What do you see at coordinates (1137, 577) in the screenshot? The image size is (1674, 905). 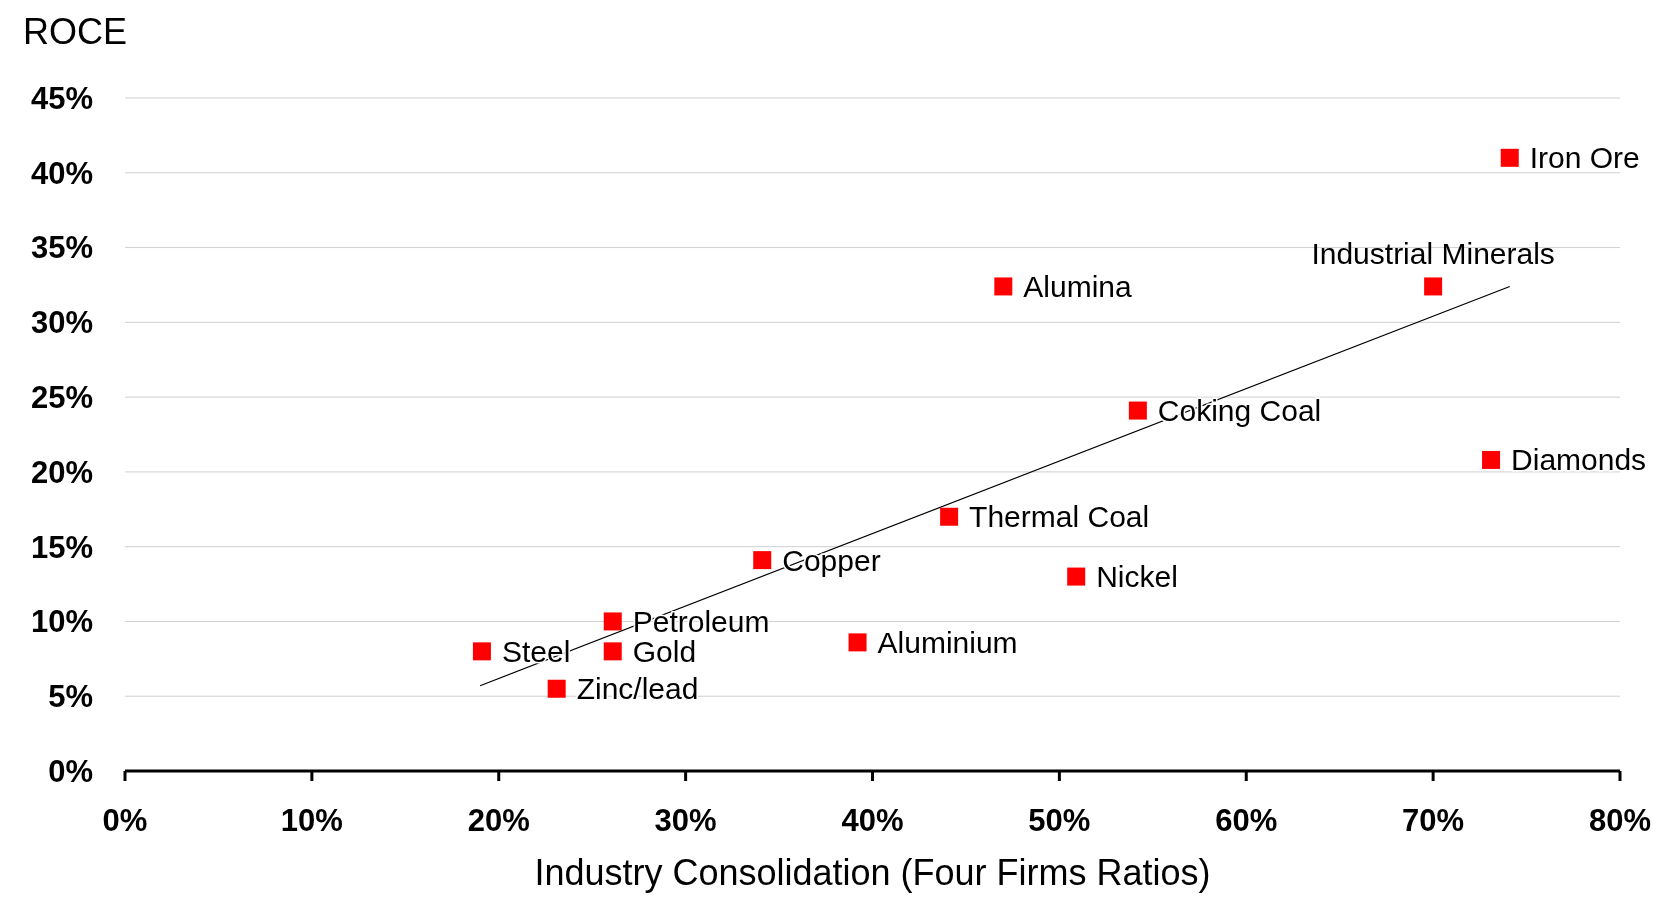 I see `annotation: Nickel` at bounding box center [1137, 577].